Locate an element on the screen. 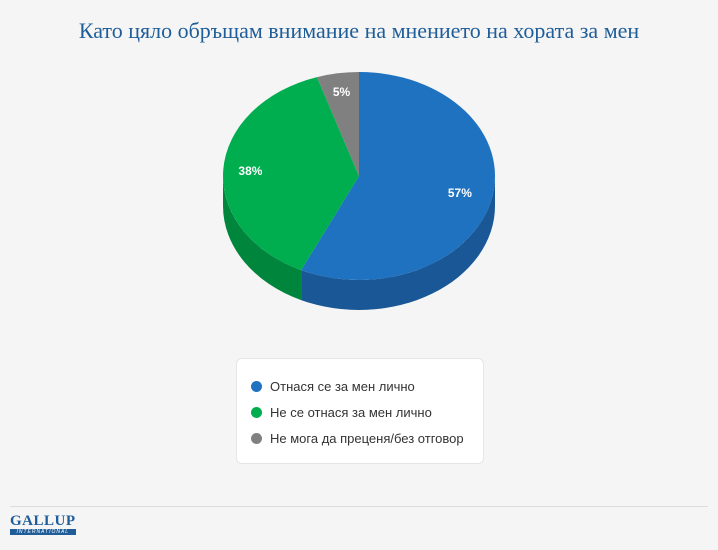 Image resolution: width=718 pixels, height=550 pixels. logo-sub-text: INTERNATIONAL is located at coordinates (43, 532).